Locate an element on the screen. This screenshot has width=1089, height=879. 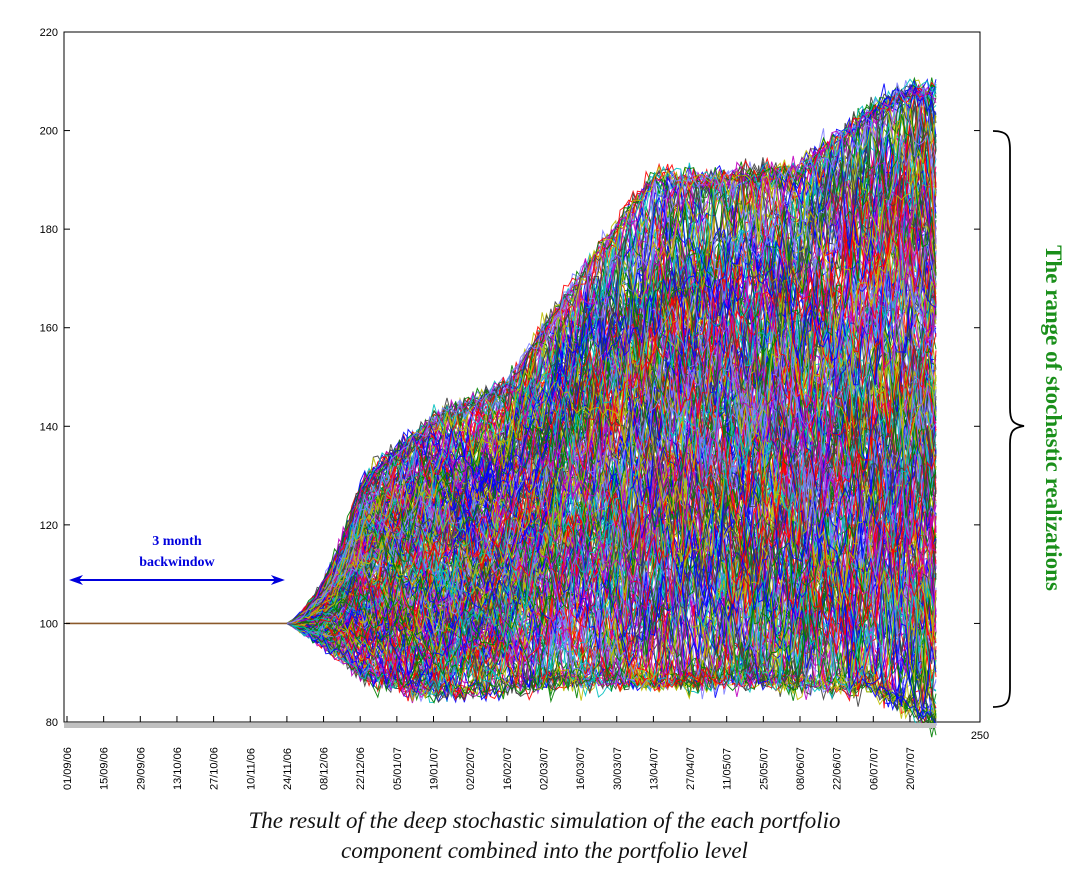
x-tick-label: 20/07/07 is located at coordinates (911, 768).